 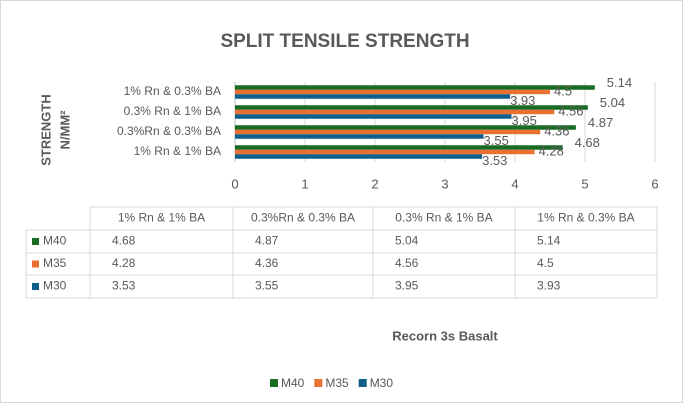 I want to click on y-tick-label: 0.3% Rn & 1% BA, so click(x=172, y=111).